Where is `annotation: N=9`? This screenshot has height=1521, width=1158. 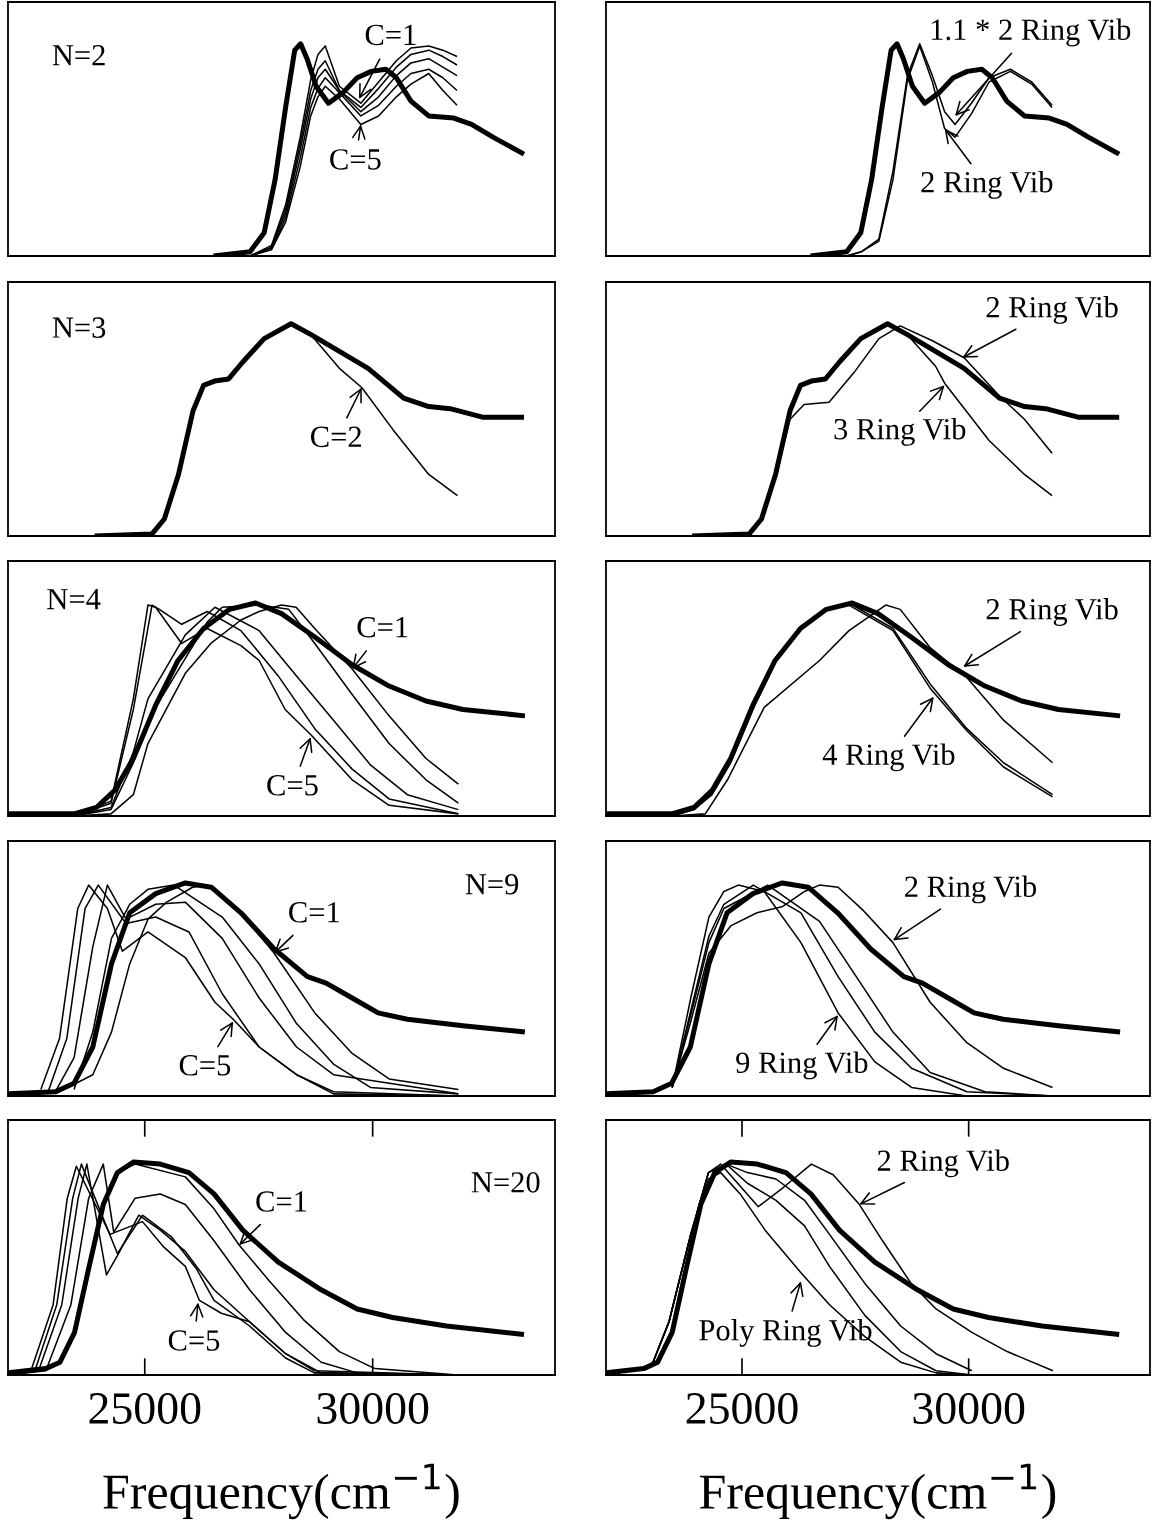
annotation: N=9 is located at coordinates (492, 884).